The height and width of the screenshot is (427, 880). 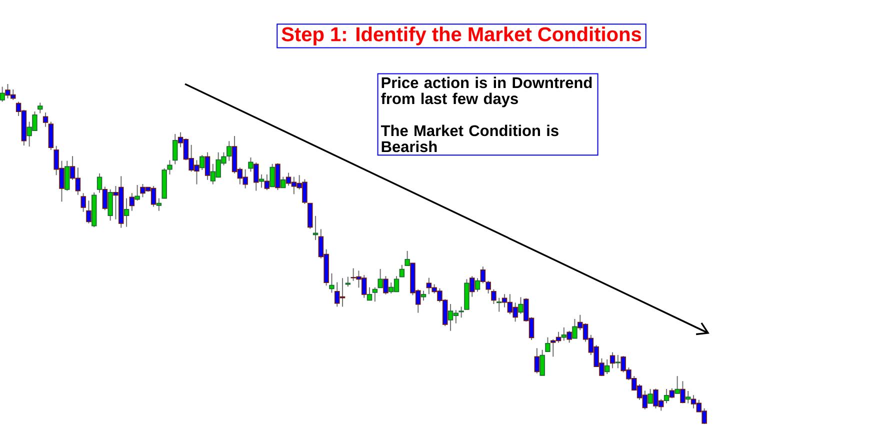 What do you see at coordinates (469, 138) in the screenshot?
I see `annotation: The Market Condition is Bearish` at bounding box center [469, 138].